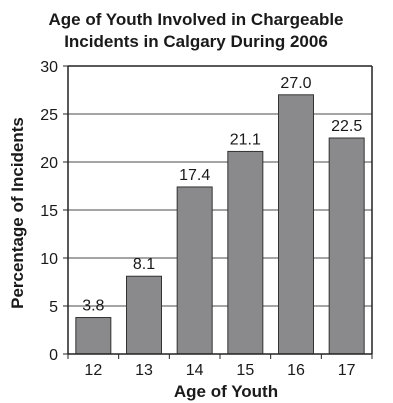  Describe the element at coordinates (49, 163) in the screenshot. I see `y-tick-label: 20` at that location.